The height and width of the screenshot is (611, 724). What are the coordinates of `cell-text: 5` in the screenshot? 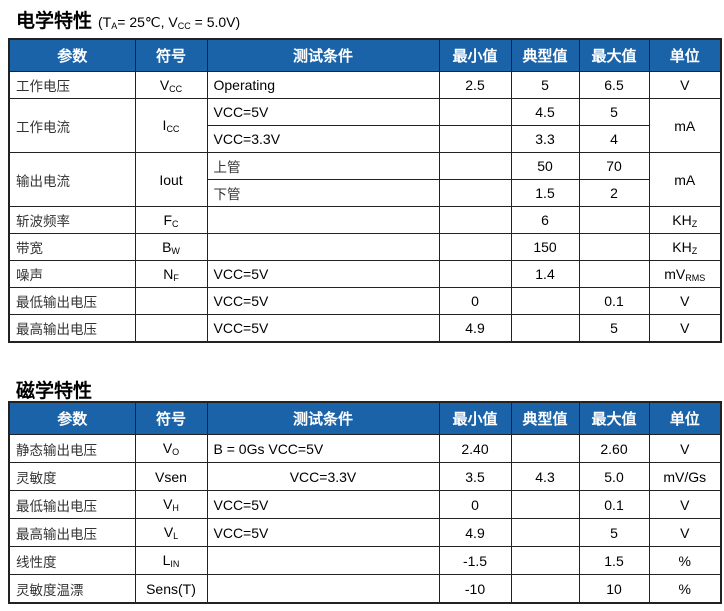 It's located at (545, 85).